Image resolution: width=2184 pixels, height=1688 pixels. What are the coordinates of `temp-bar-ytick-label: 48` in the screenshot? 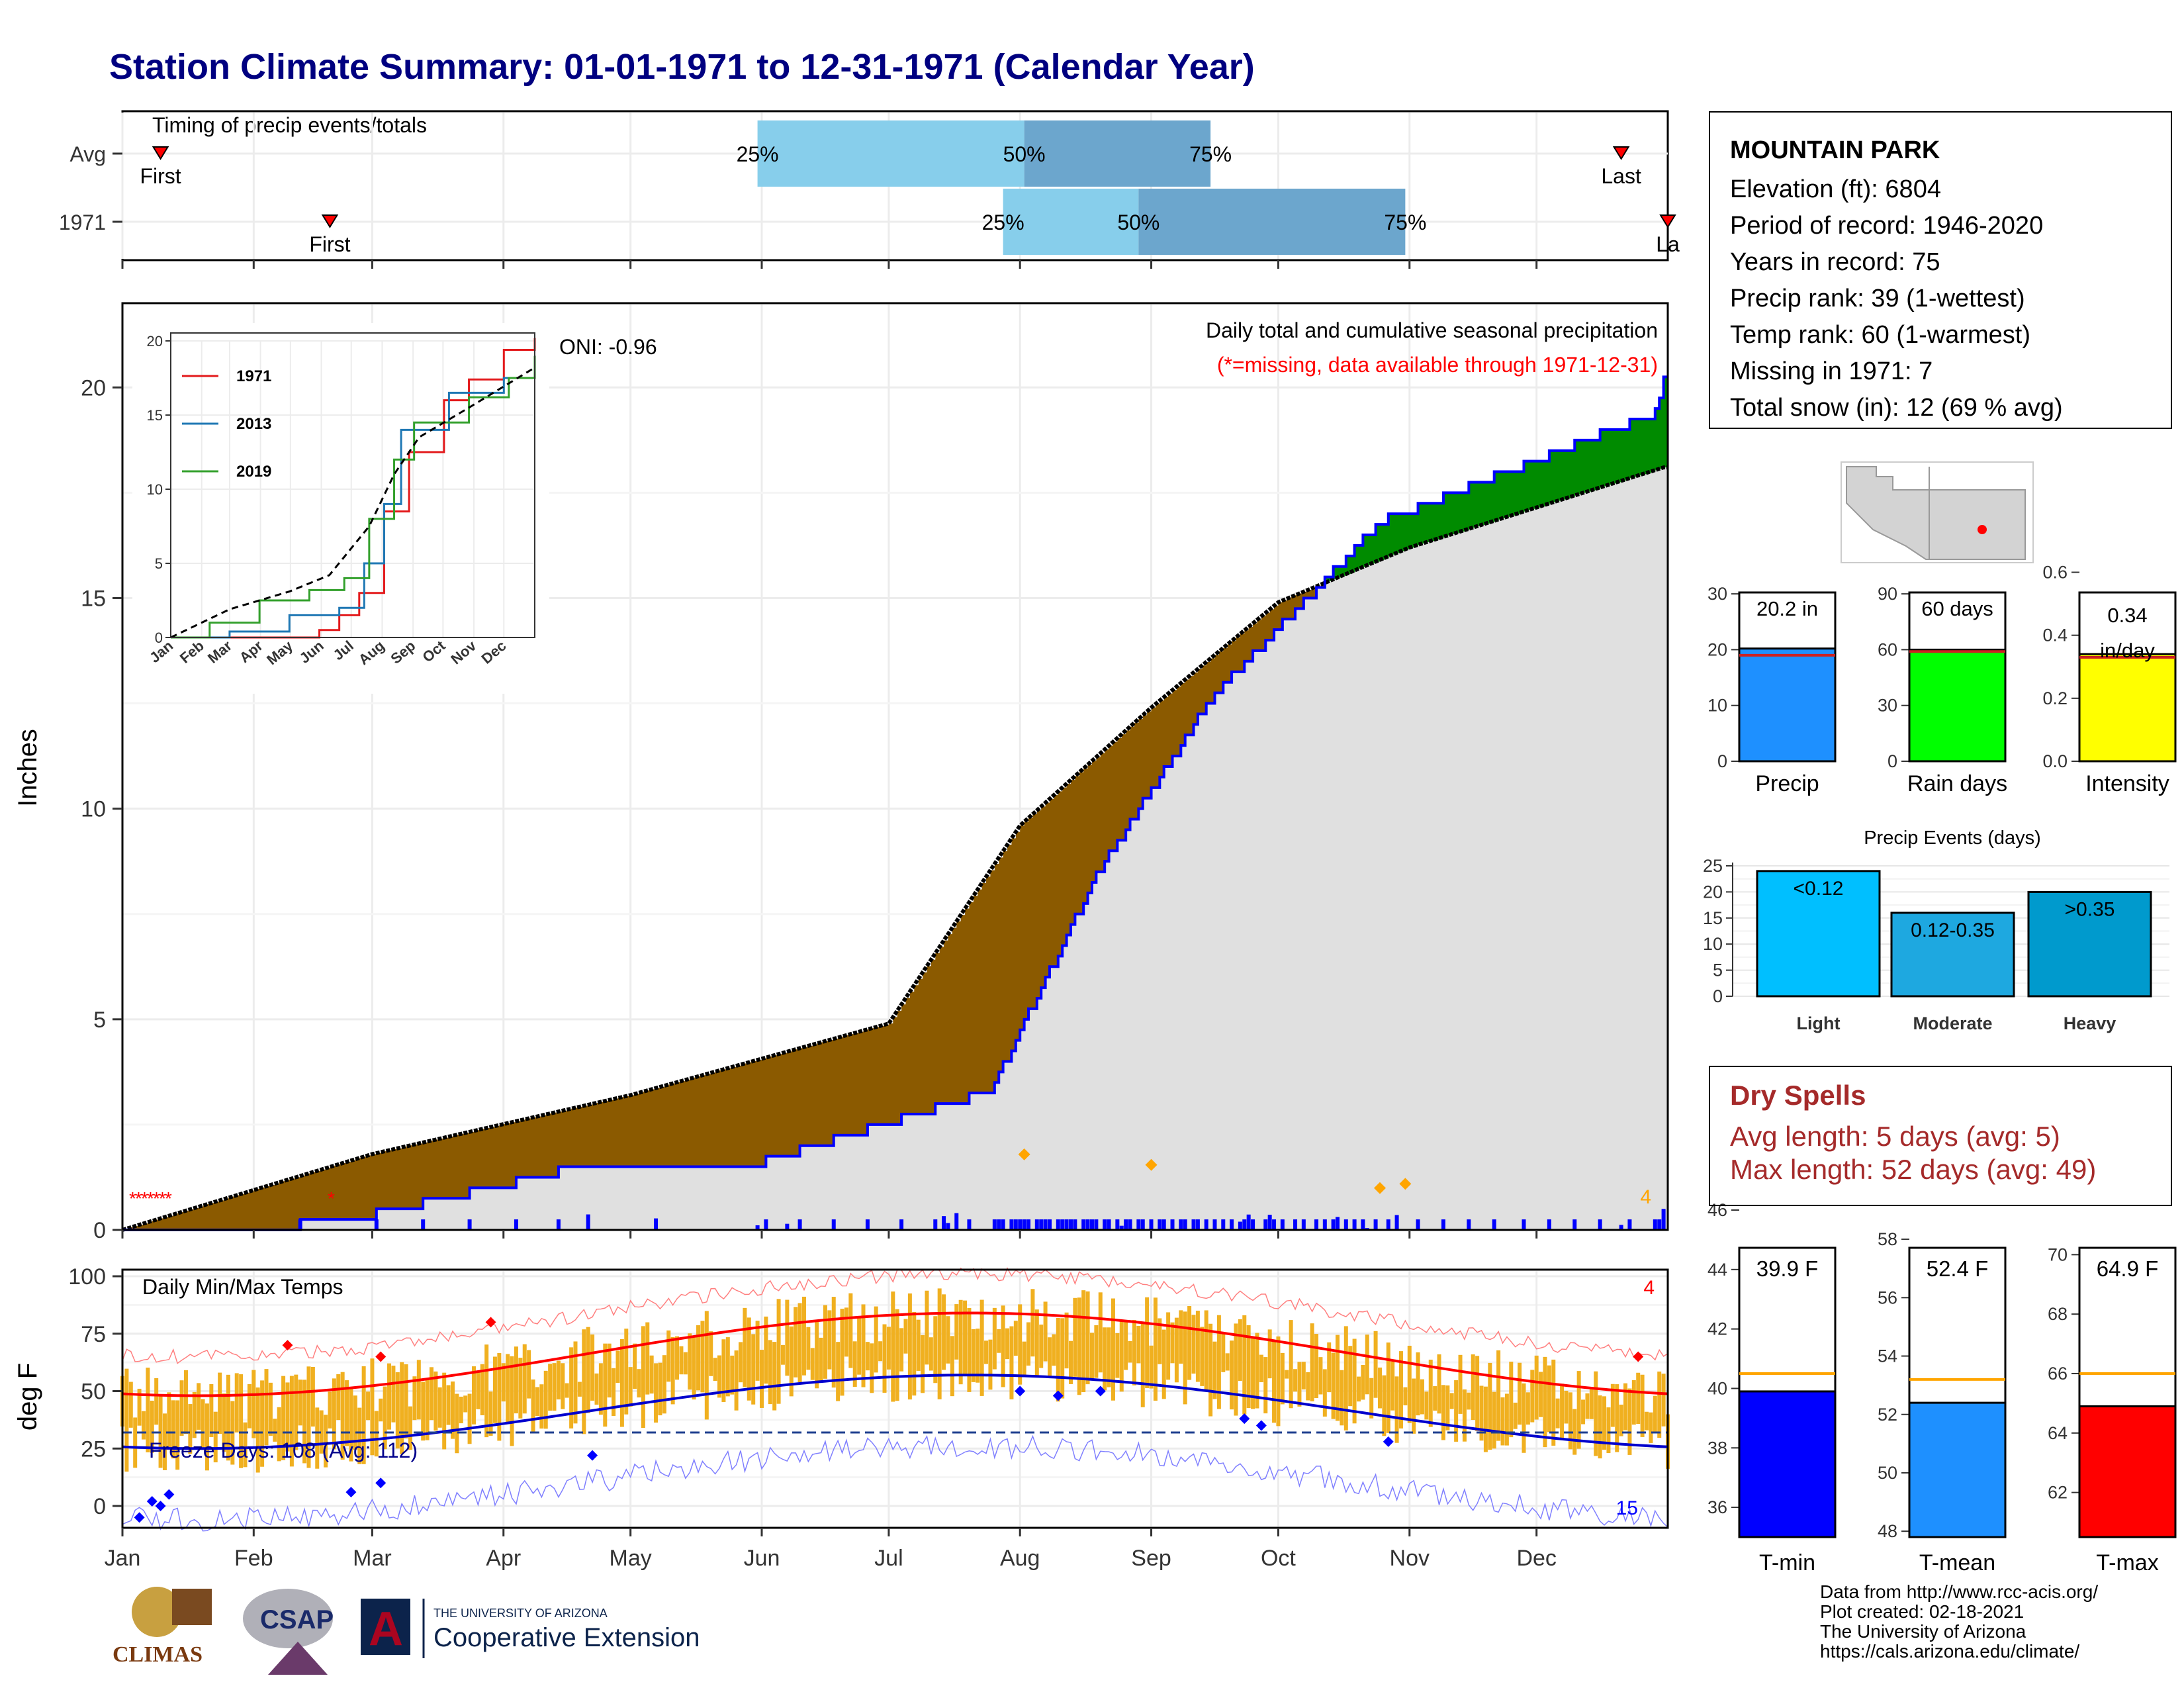 It's located at (1888, 1531).